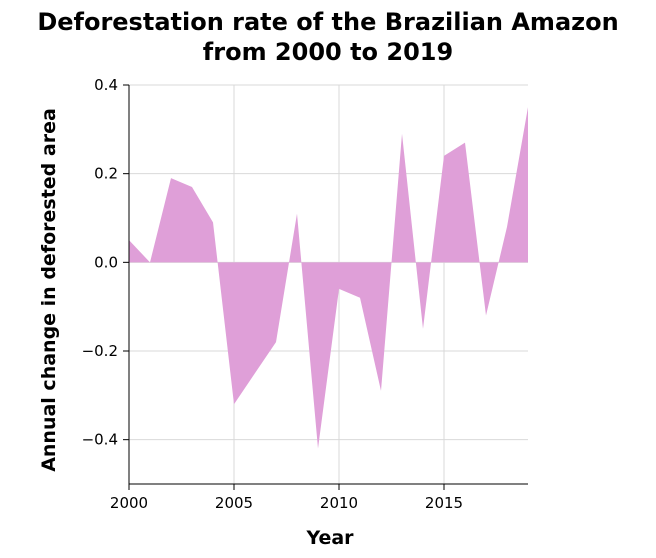  I want to click on y-tick-label: 0.0, so click(106, 262).